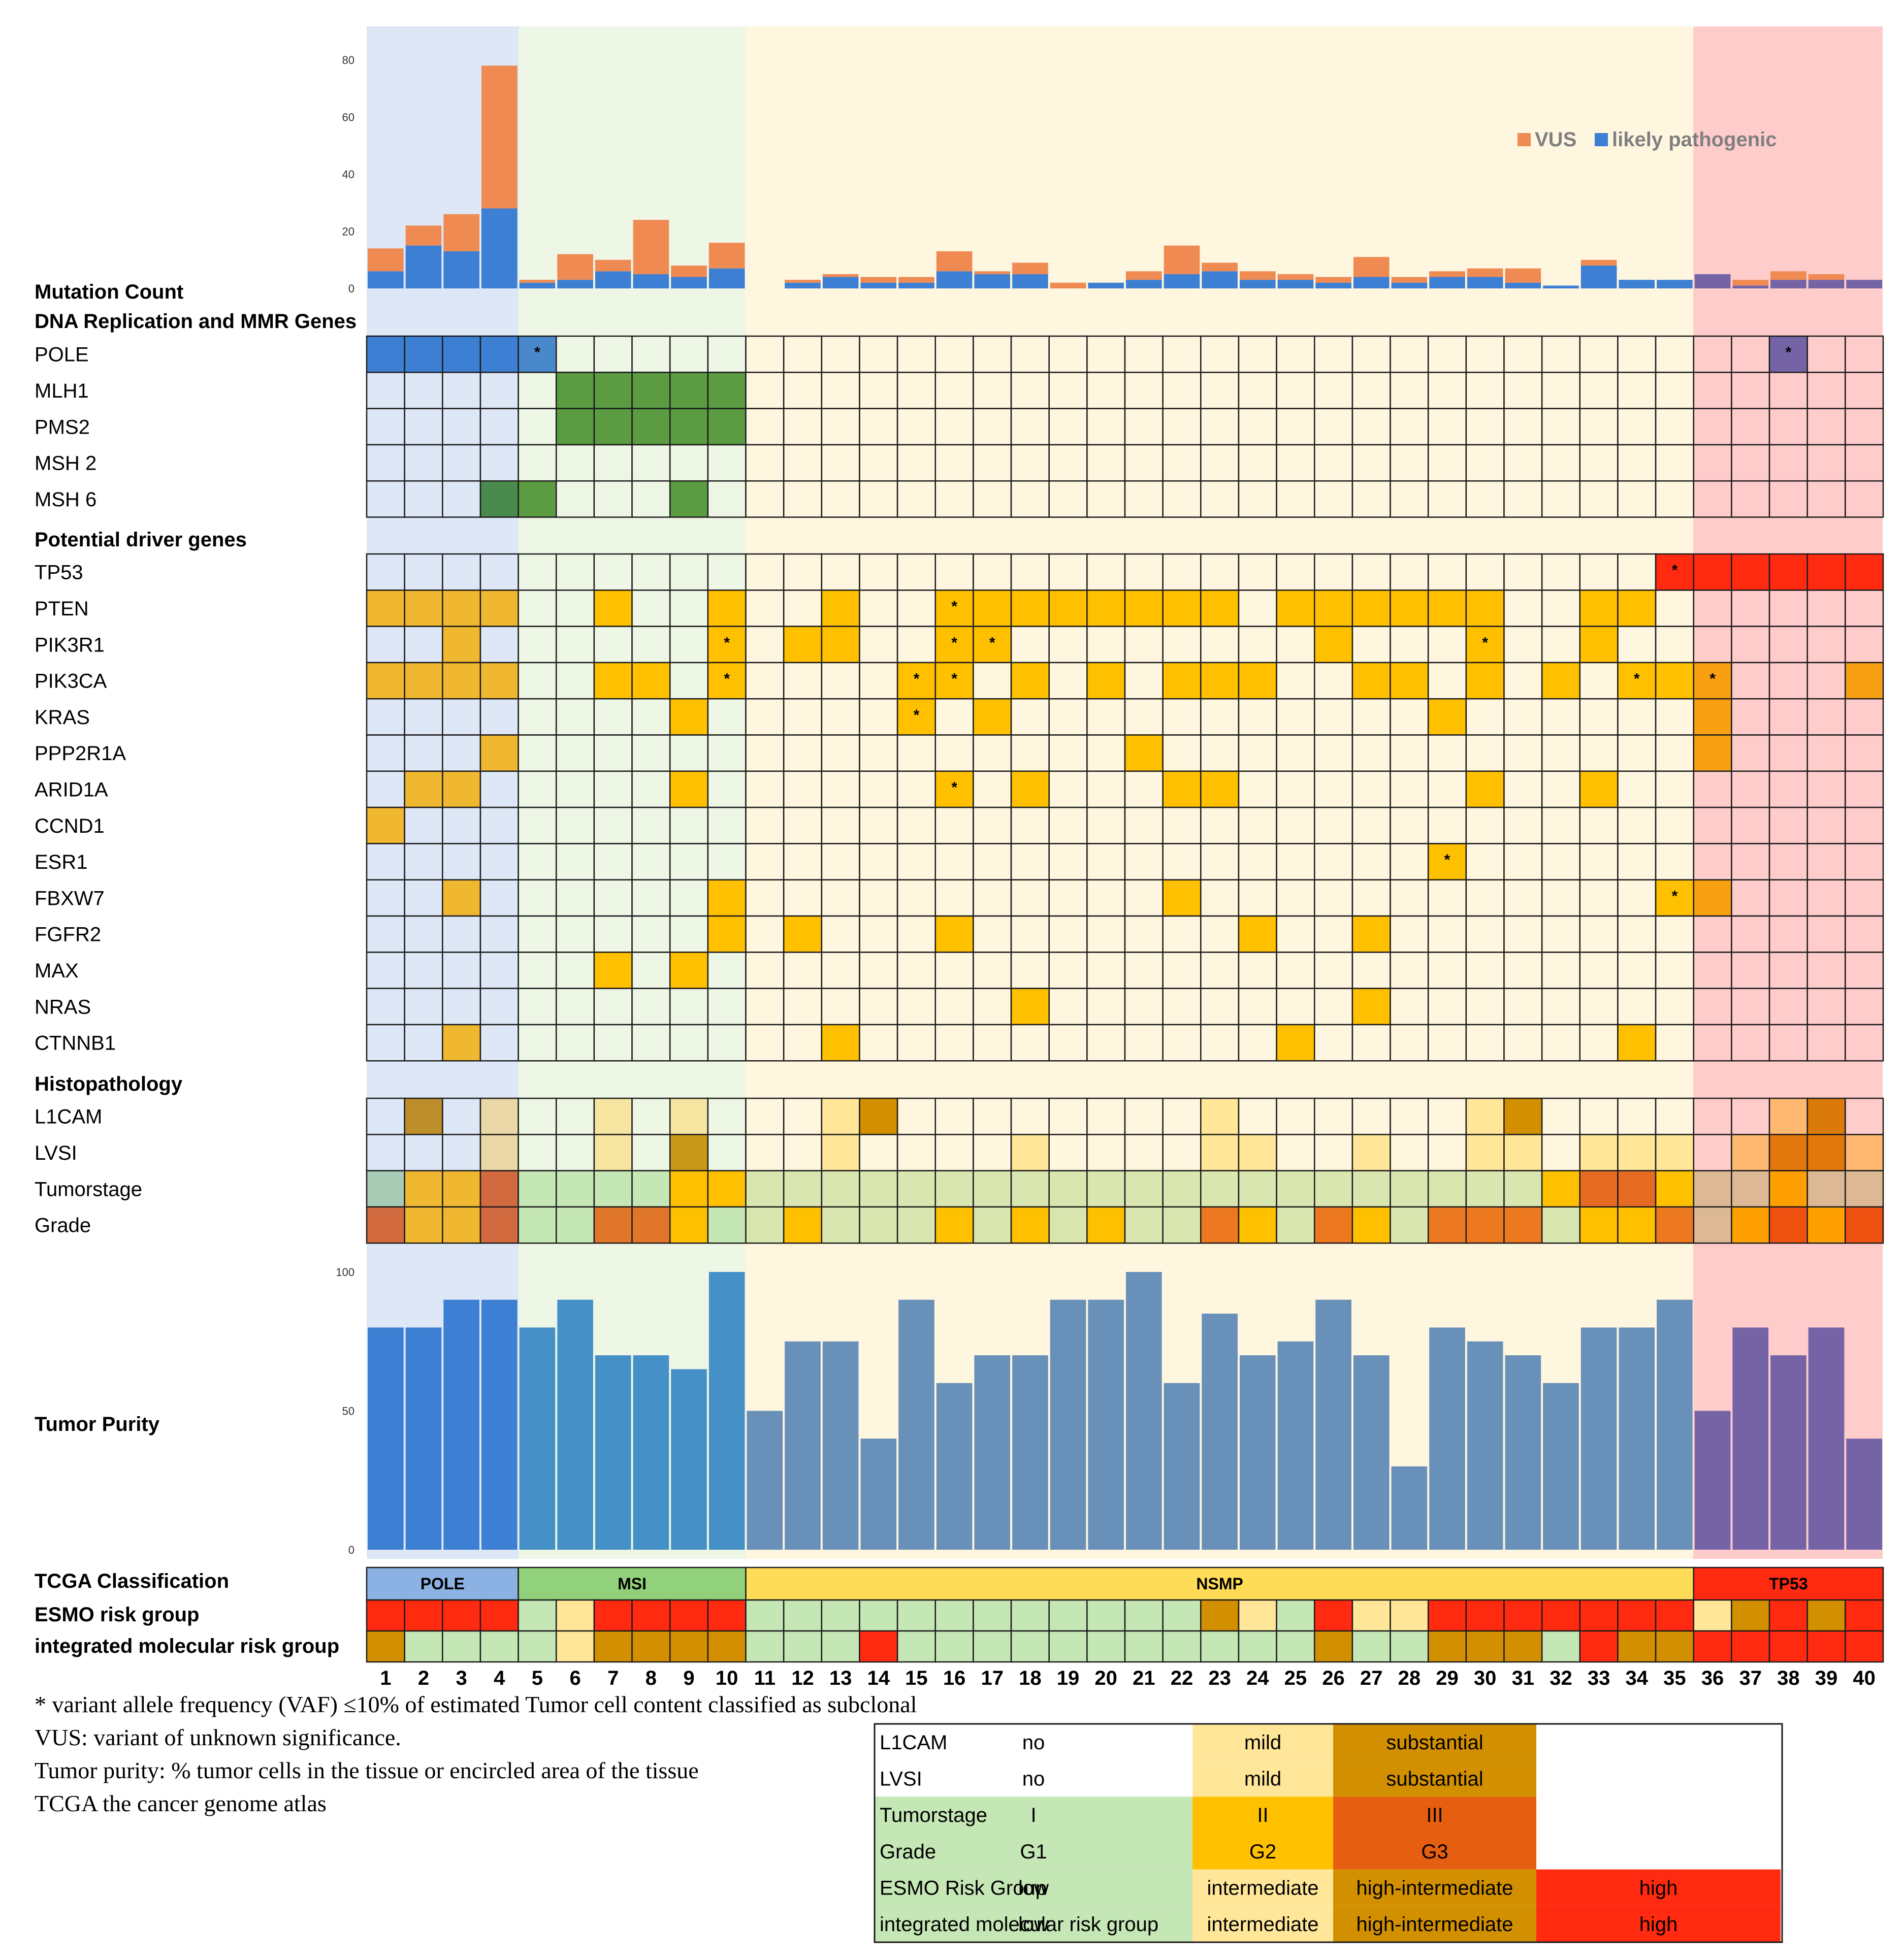 The height and width of the screenshot is (1960, 1904). I want to click on sample-number: 11, so click(765, 1678).